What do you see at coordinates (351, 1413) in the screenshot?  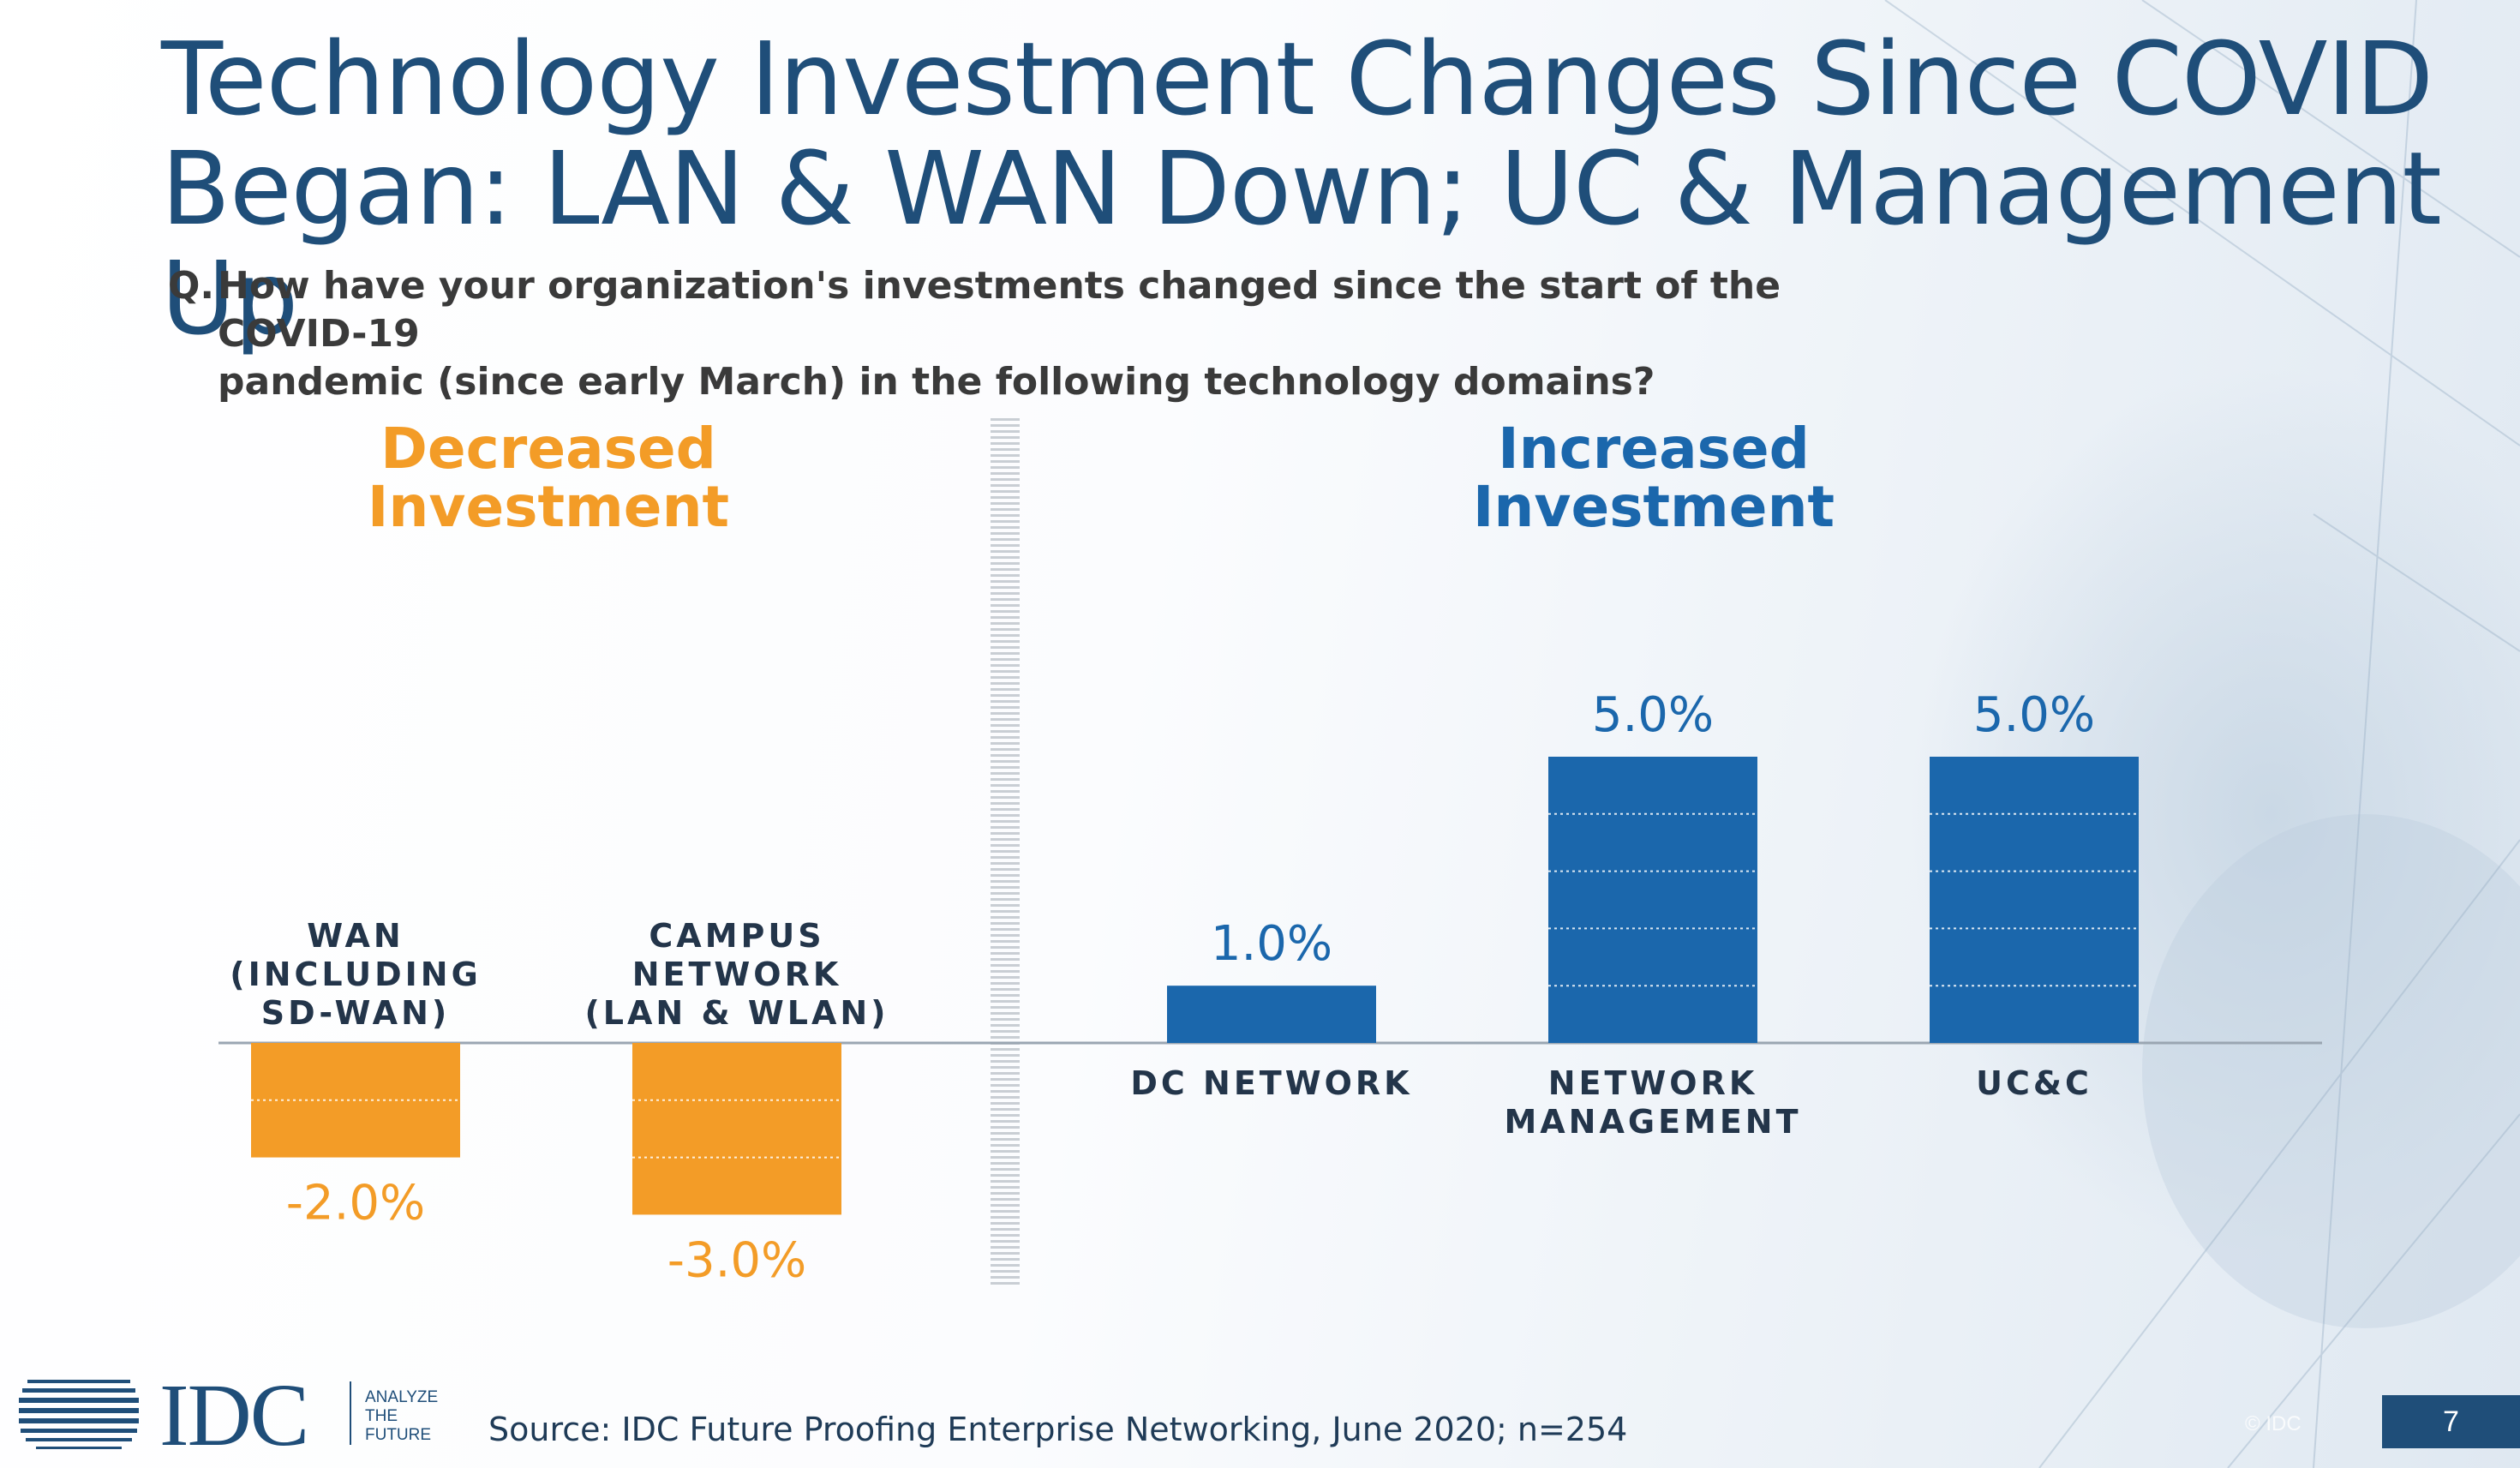 I see `logo-divider` at bounding box center [351, 1413].